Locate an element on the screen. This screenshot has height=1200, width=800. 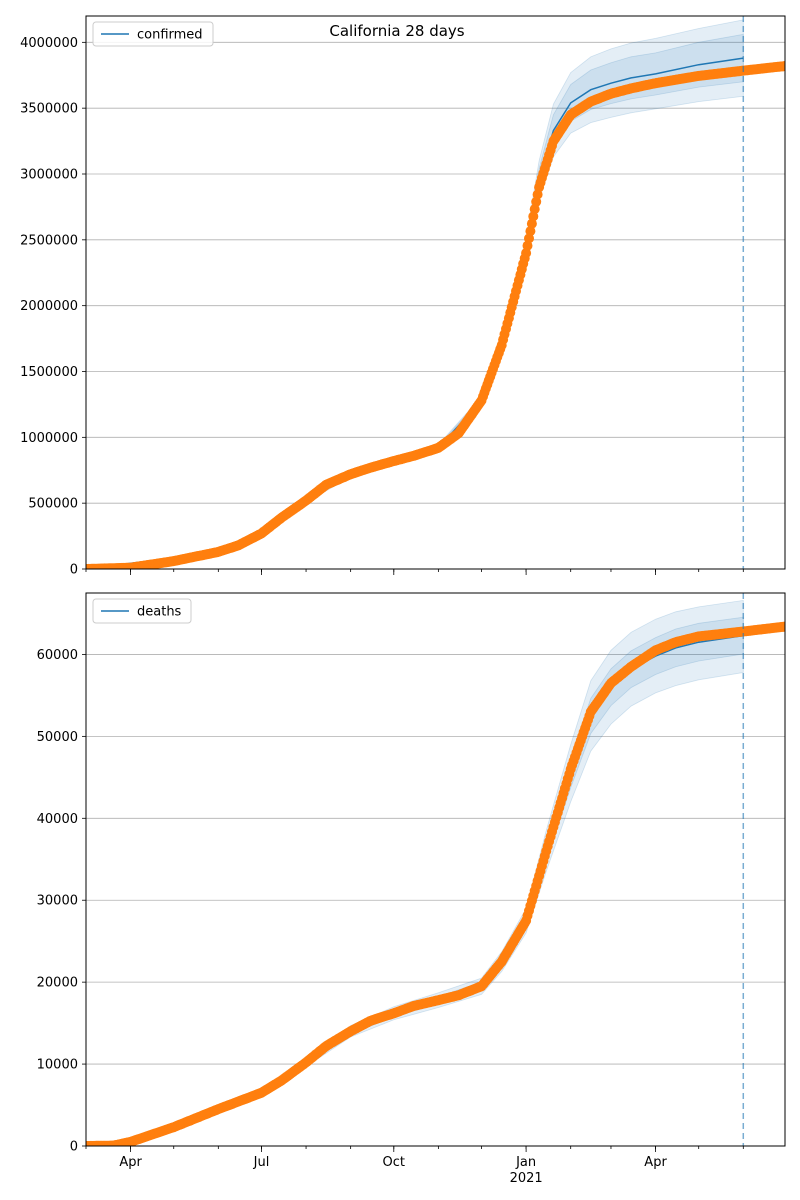
legend: deaths is located at coordinates (142, 611).